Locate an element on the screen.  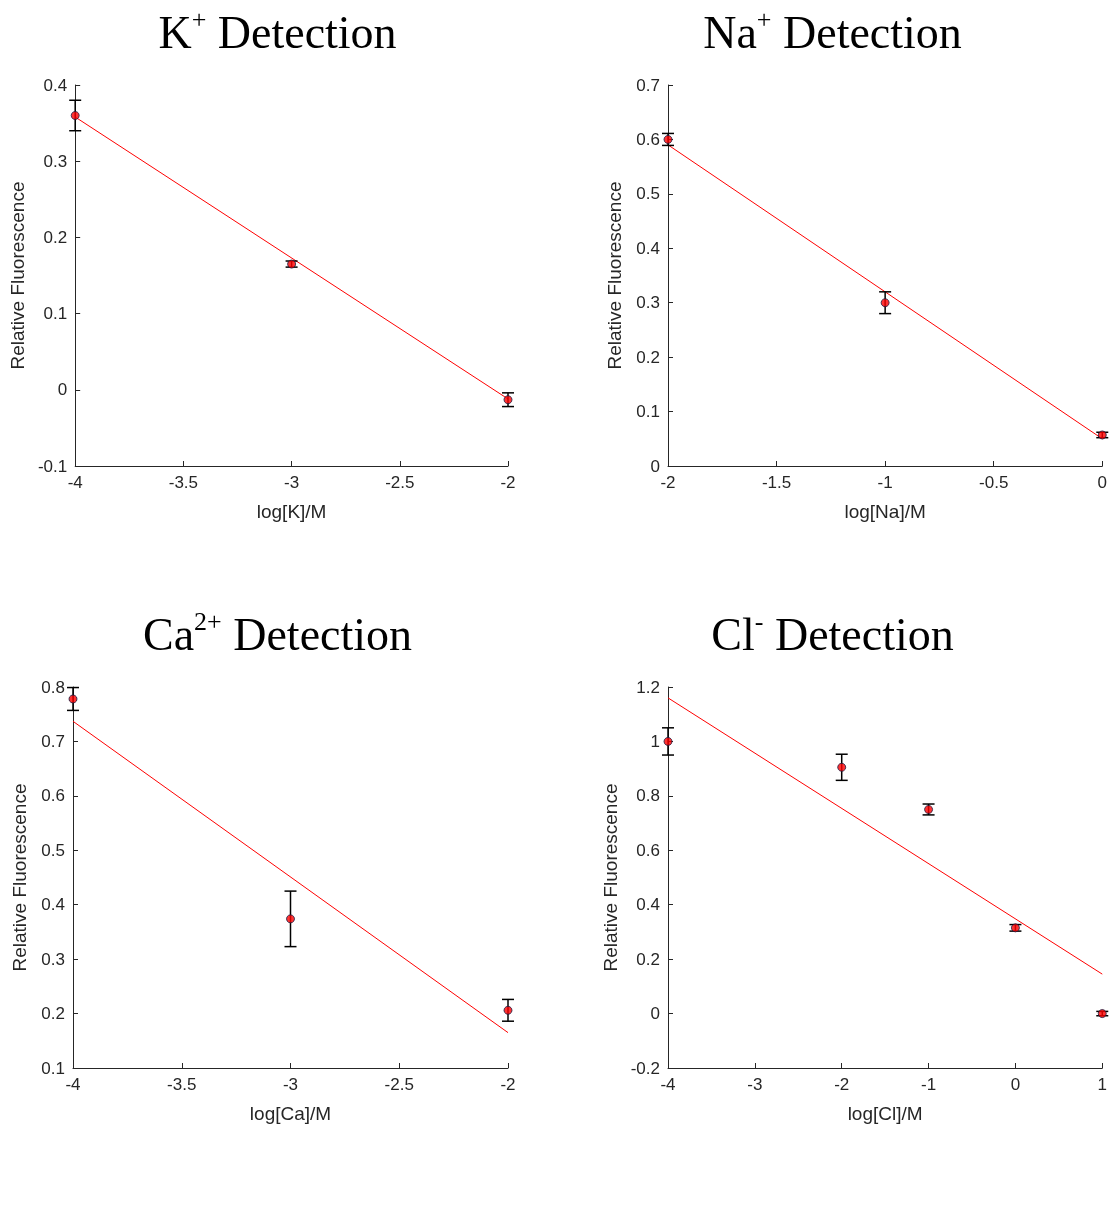
chart-title: K$^{+}$ Detection is located at coordinates (277, 32).